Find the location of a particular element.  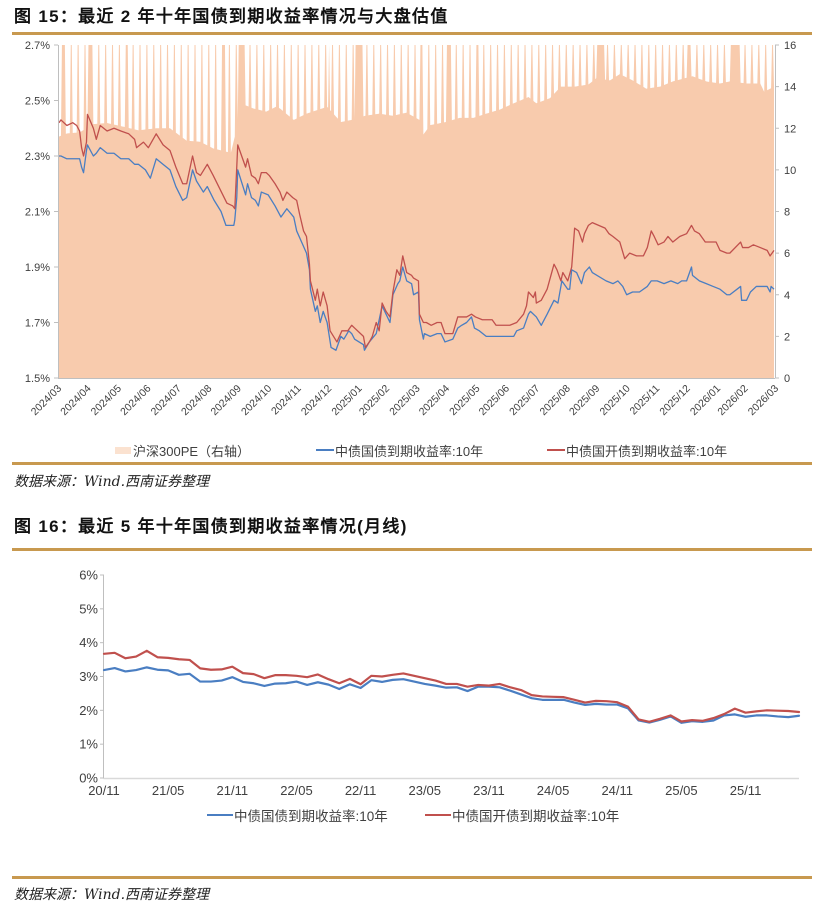

y-tick-label: 3% is located at coordinates (88, 676).